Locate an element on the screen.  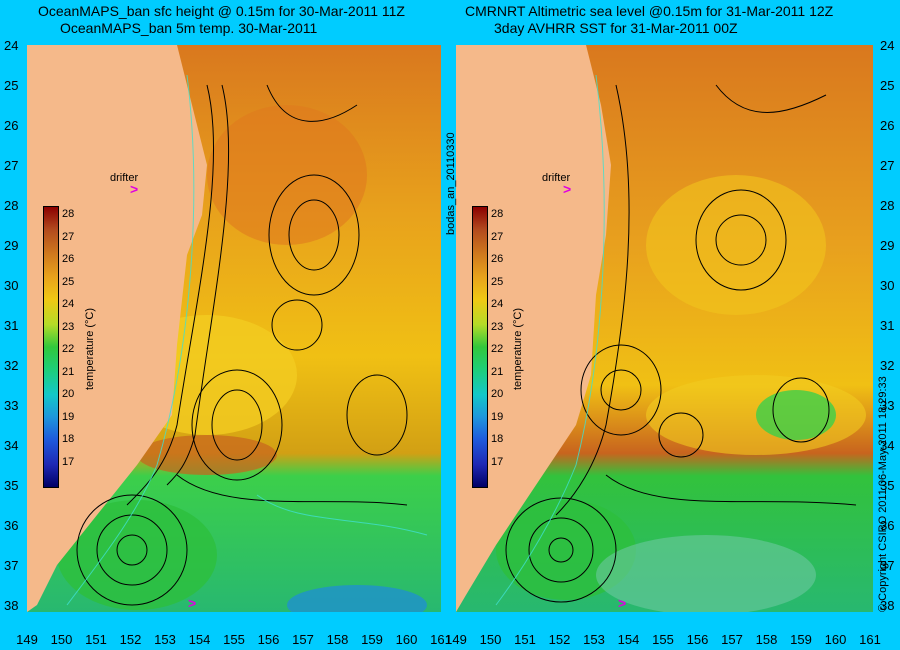
left-lon-149: 149 is located at coordinates (27, 639).